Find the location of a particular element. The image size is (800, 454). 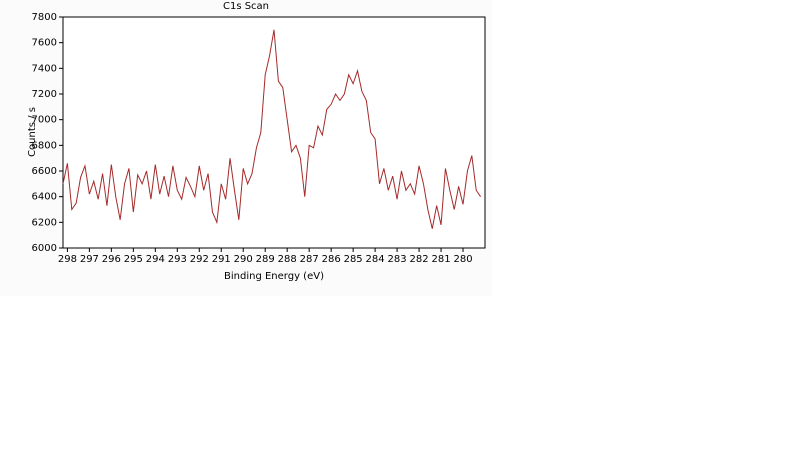

x-tick-label: 283 is located at coordinates (397, 259).